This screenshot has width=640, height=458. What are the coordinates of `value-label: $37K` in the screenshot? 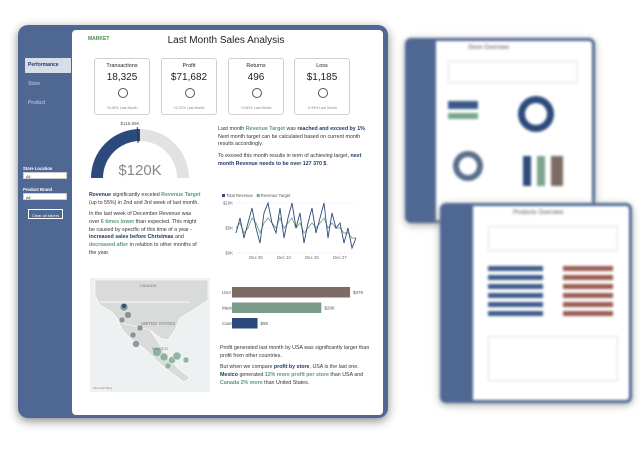 It's located at (358, 292).